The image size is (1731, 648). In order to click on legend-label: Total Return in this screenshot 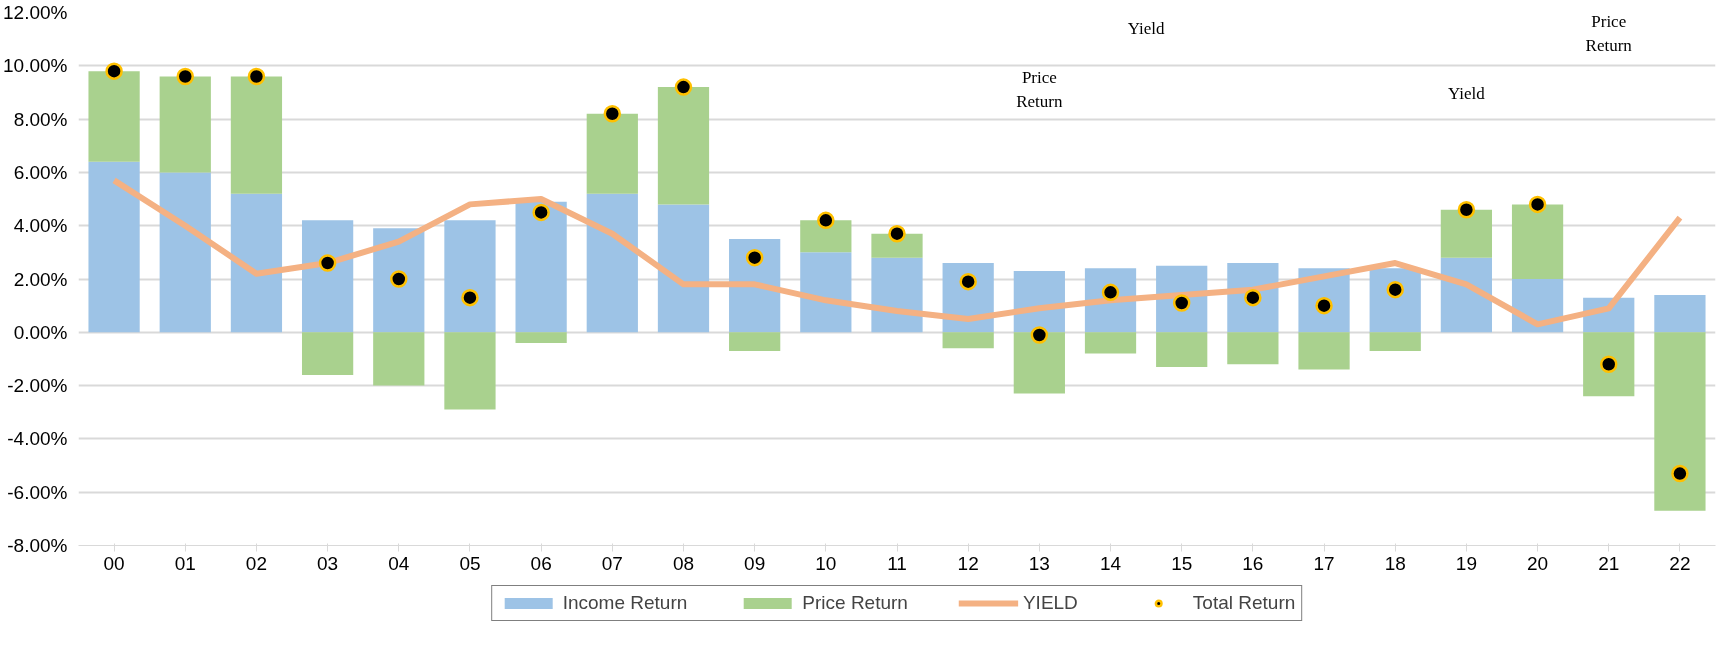, I will do `click(1244, 603)`.